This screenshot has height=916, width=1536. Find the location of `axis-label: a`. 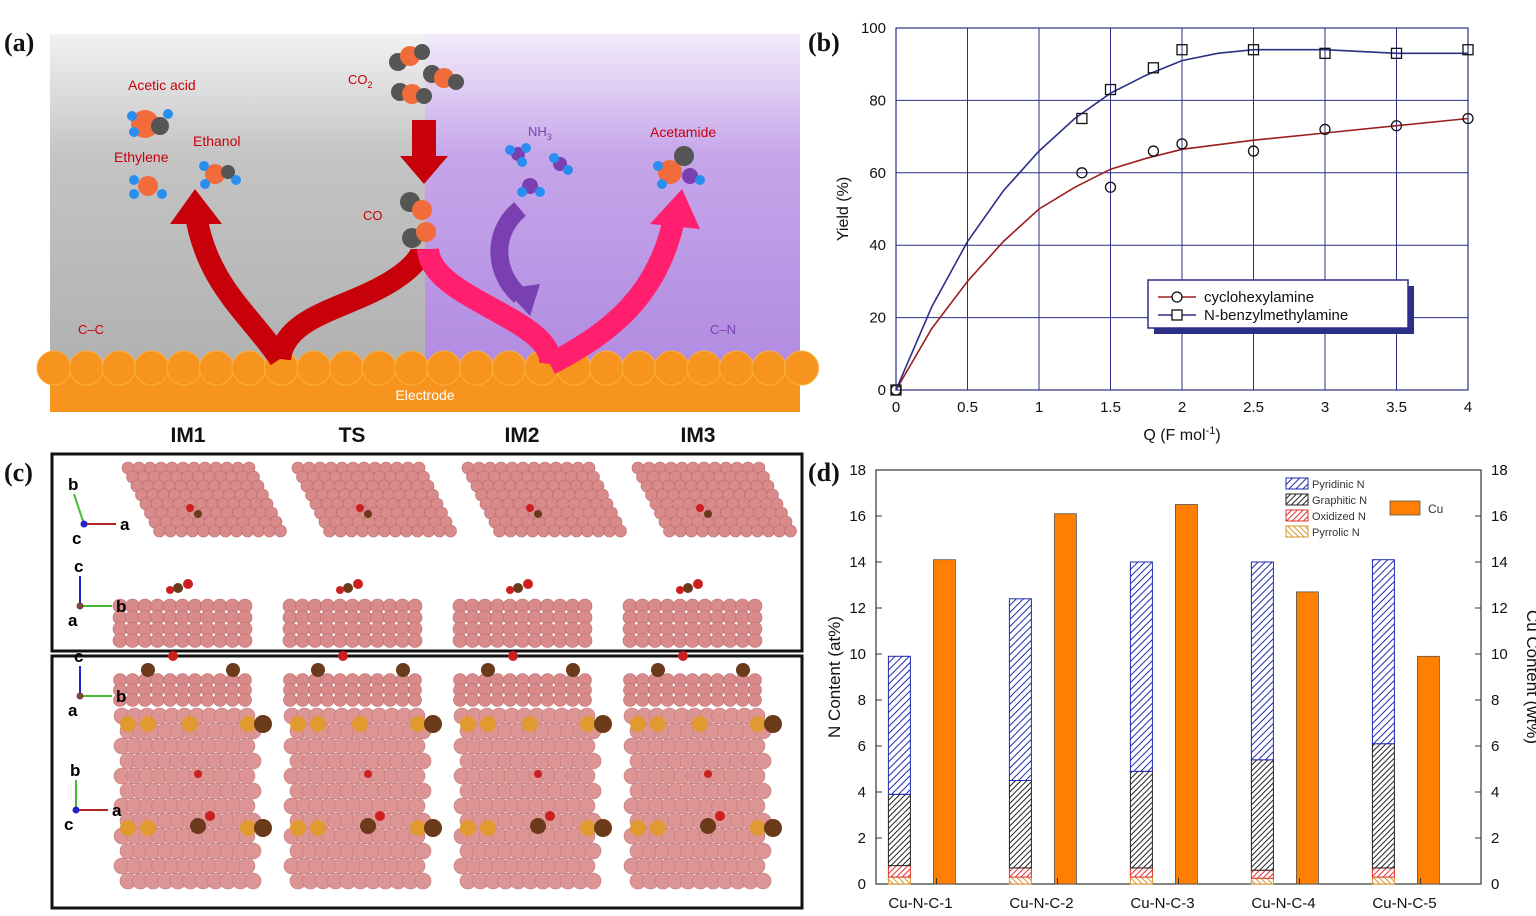

axis-label: a is located at coordinates (117, 810).